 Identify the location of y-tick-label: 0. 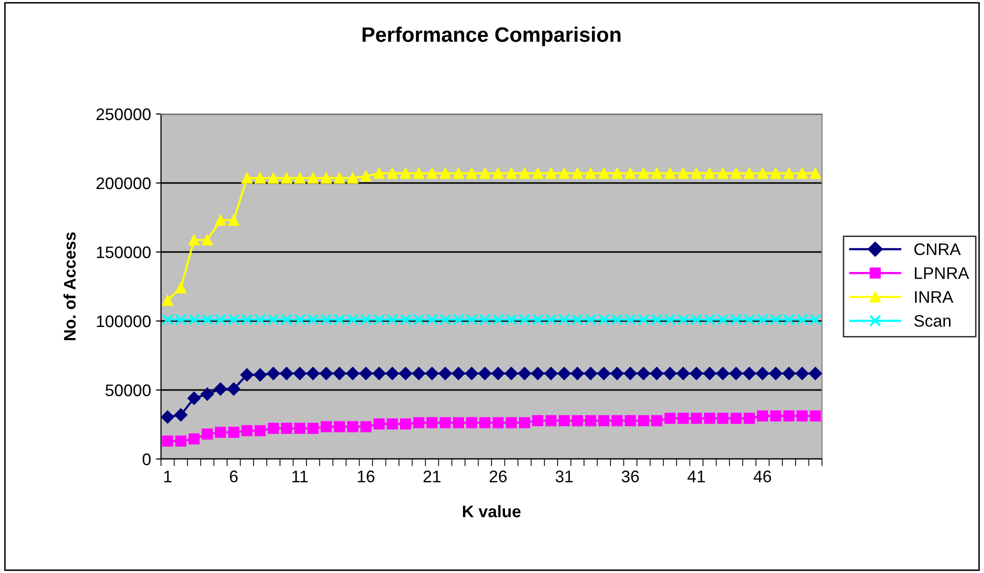
(146, 459).